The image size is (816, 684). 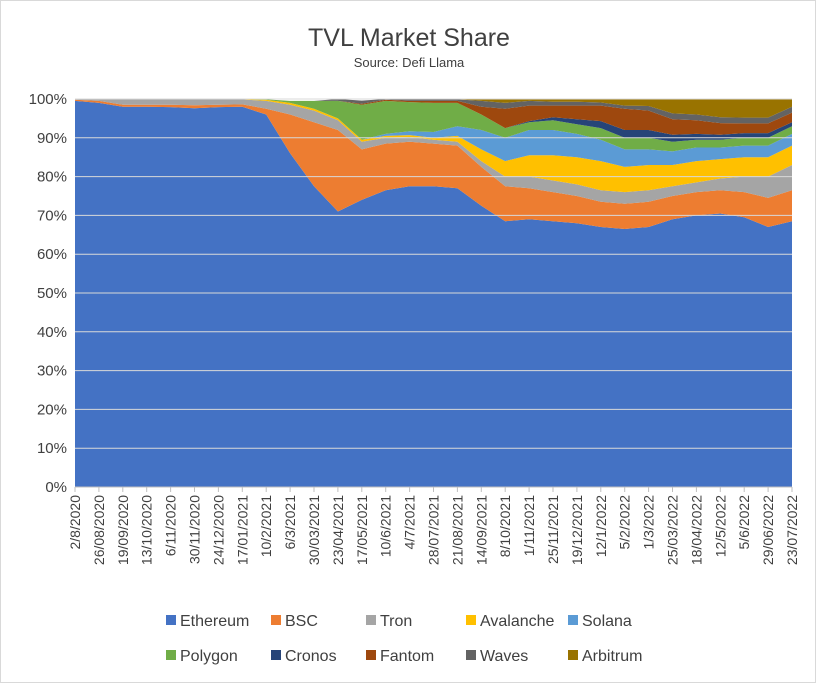 What do you see at coordinates (625, 522) in the screenshot?
I see `x-tick-label: 5/2/2022` at bounding box center [625, 522].